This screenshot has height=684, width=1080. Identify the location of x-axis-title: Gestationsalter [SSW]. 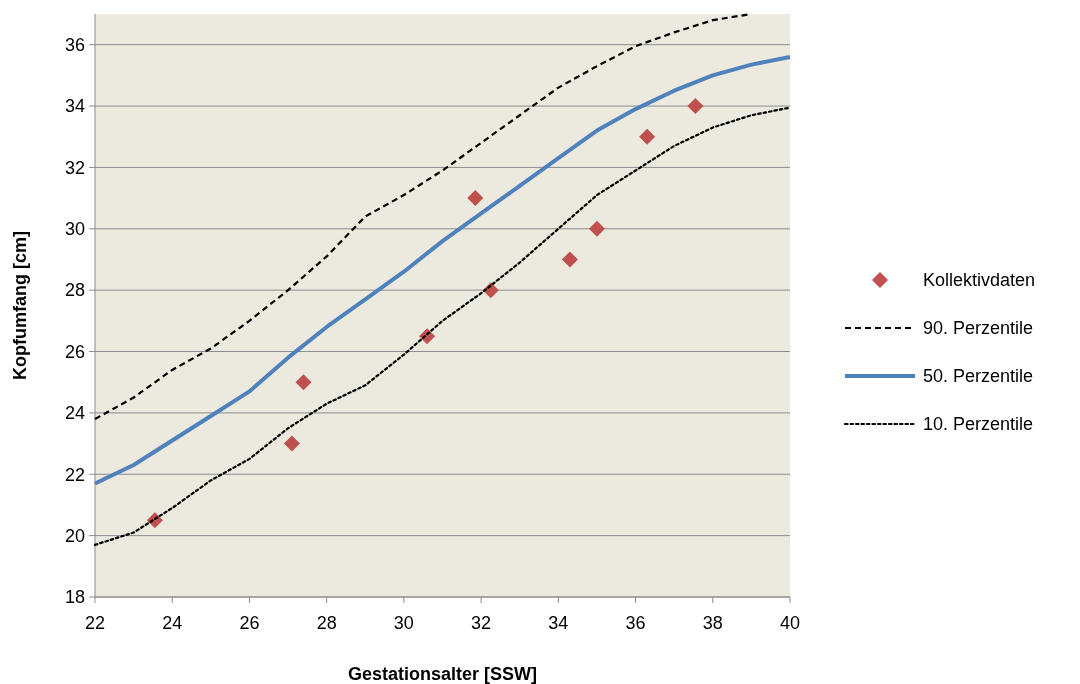
(442, 674).